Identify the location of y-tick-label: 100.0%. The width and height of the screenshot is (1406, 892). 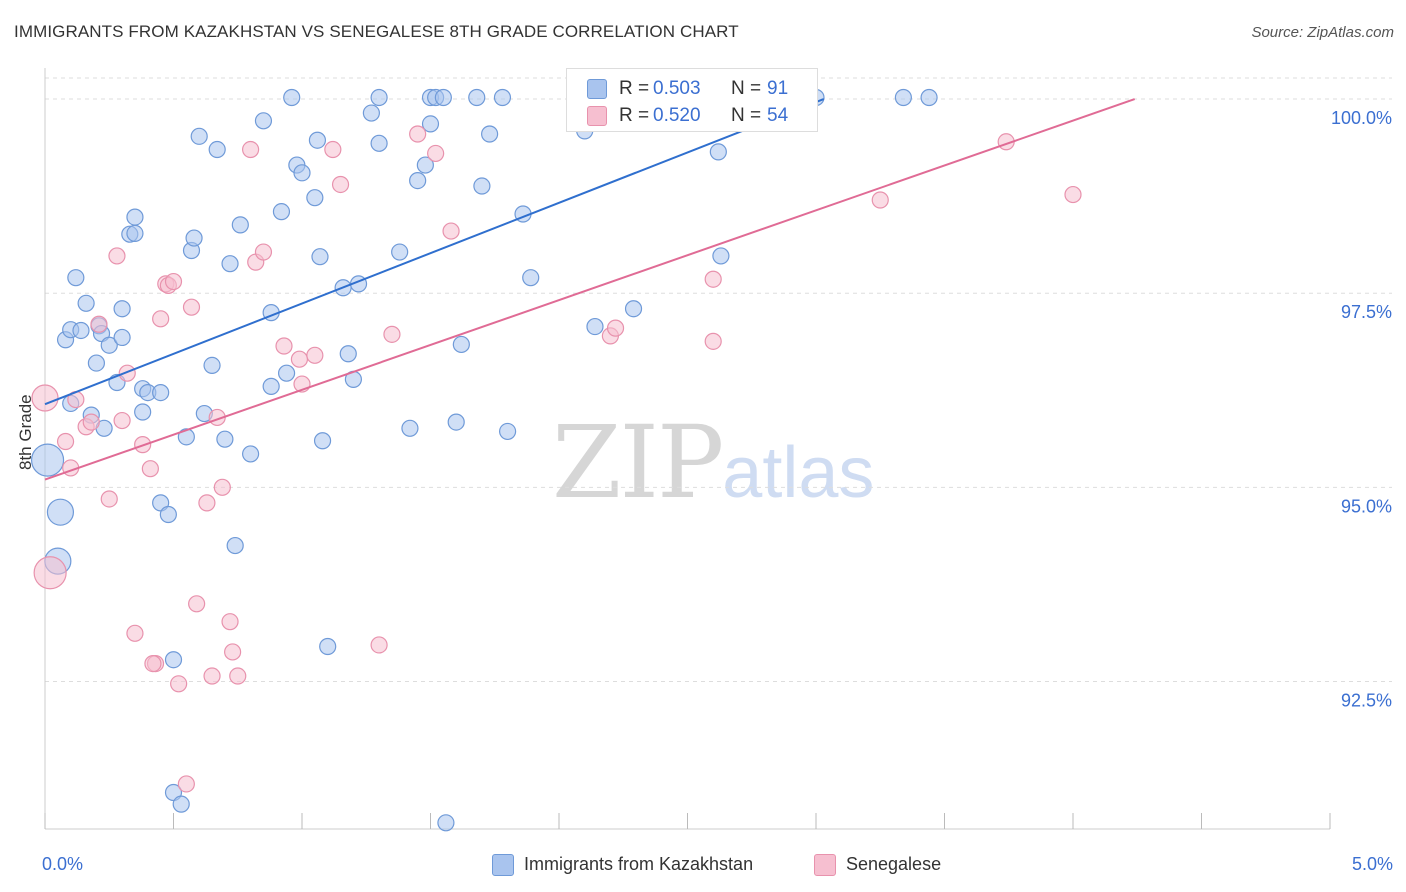
(1361, 118).